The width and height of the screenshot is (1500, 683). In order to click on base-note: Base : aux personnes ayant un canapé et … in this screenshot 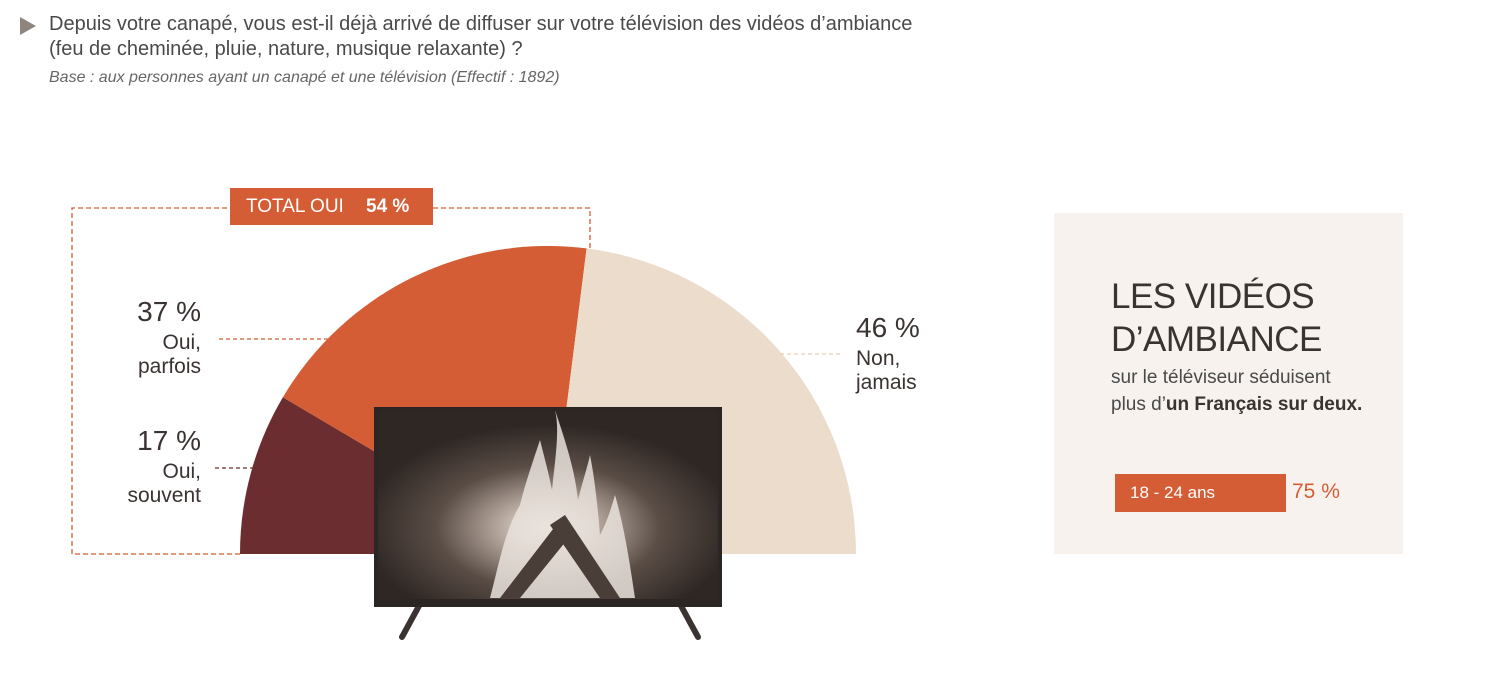, I will do `click(304, 77)`.